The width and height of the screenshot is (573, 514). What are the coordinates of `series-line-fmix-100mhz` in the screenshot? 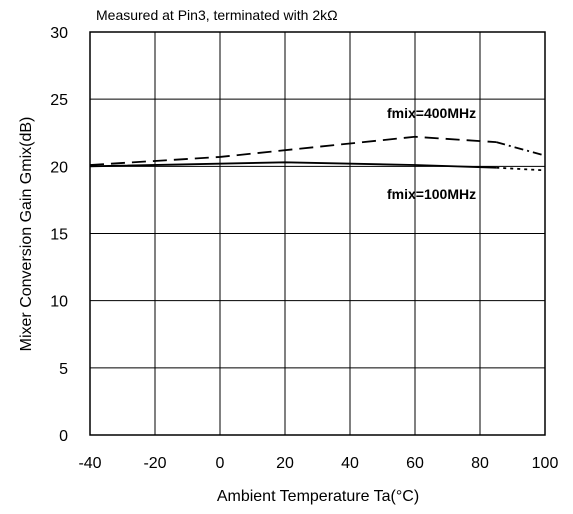 It's located at (293, 165).